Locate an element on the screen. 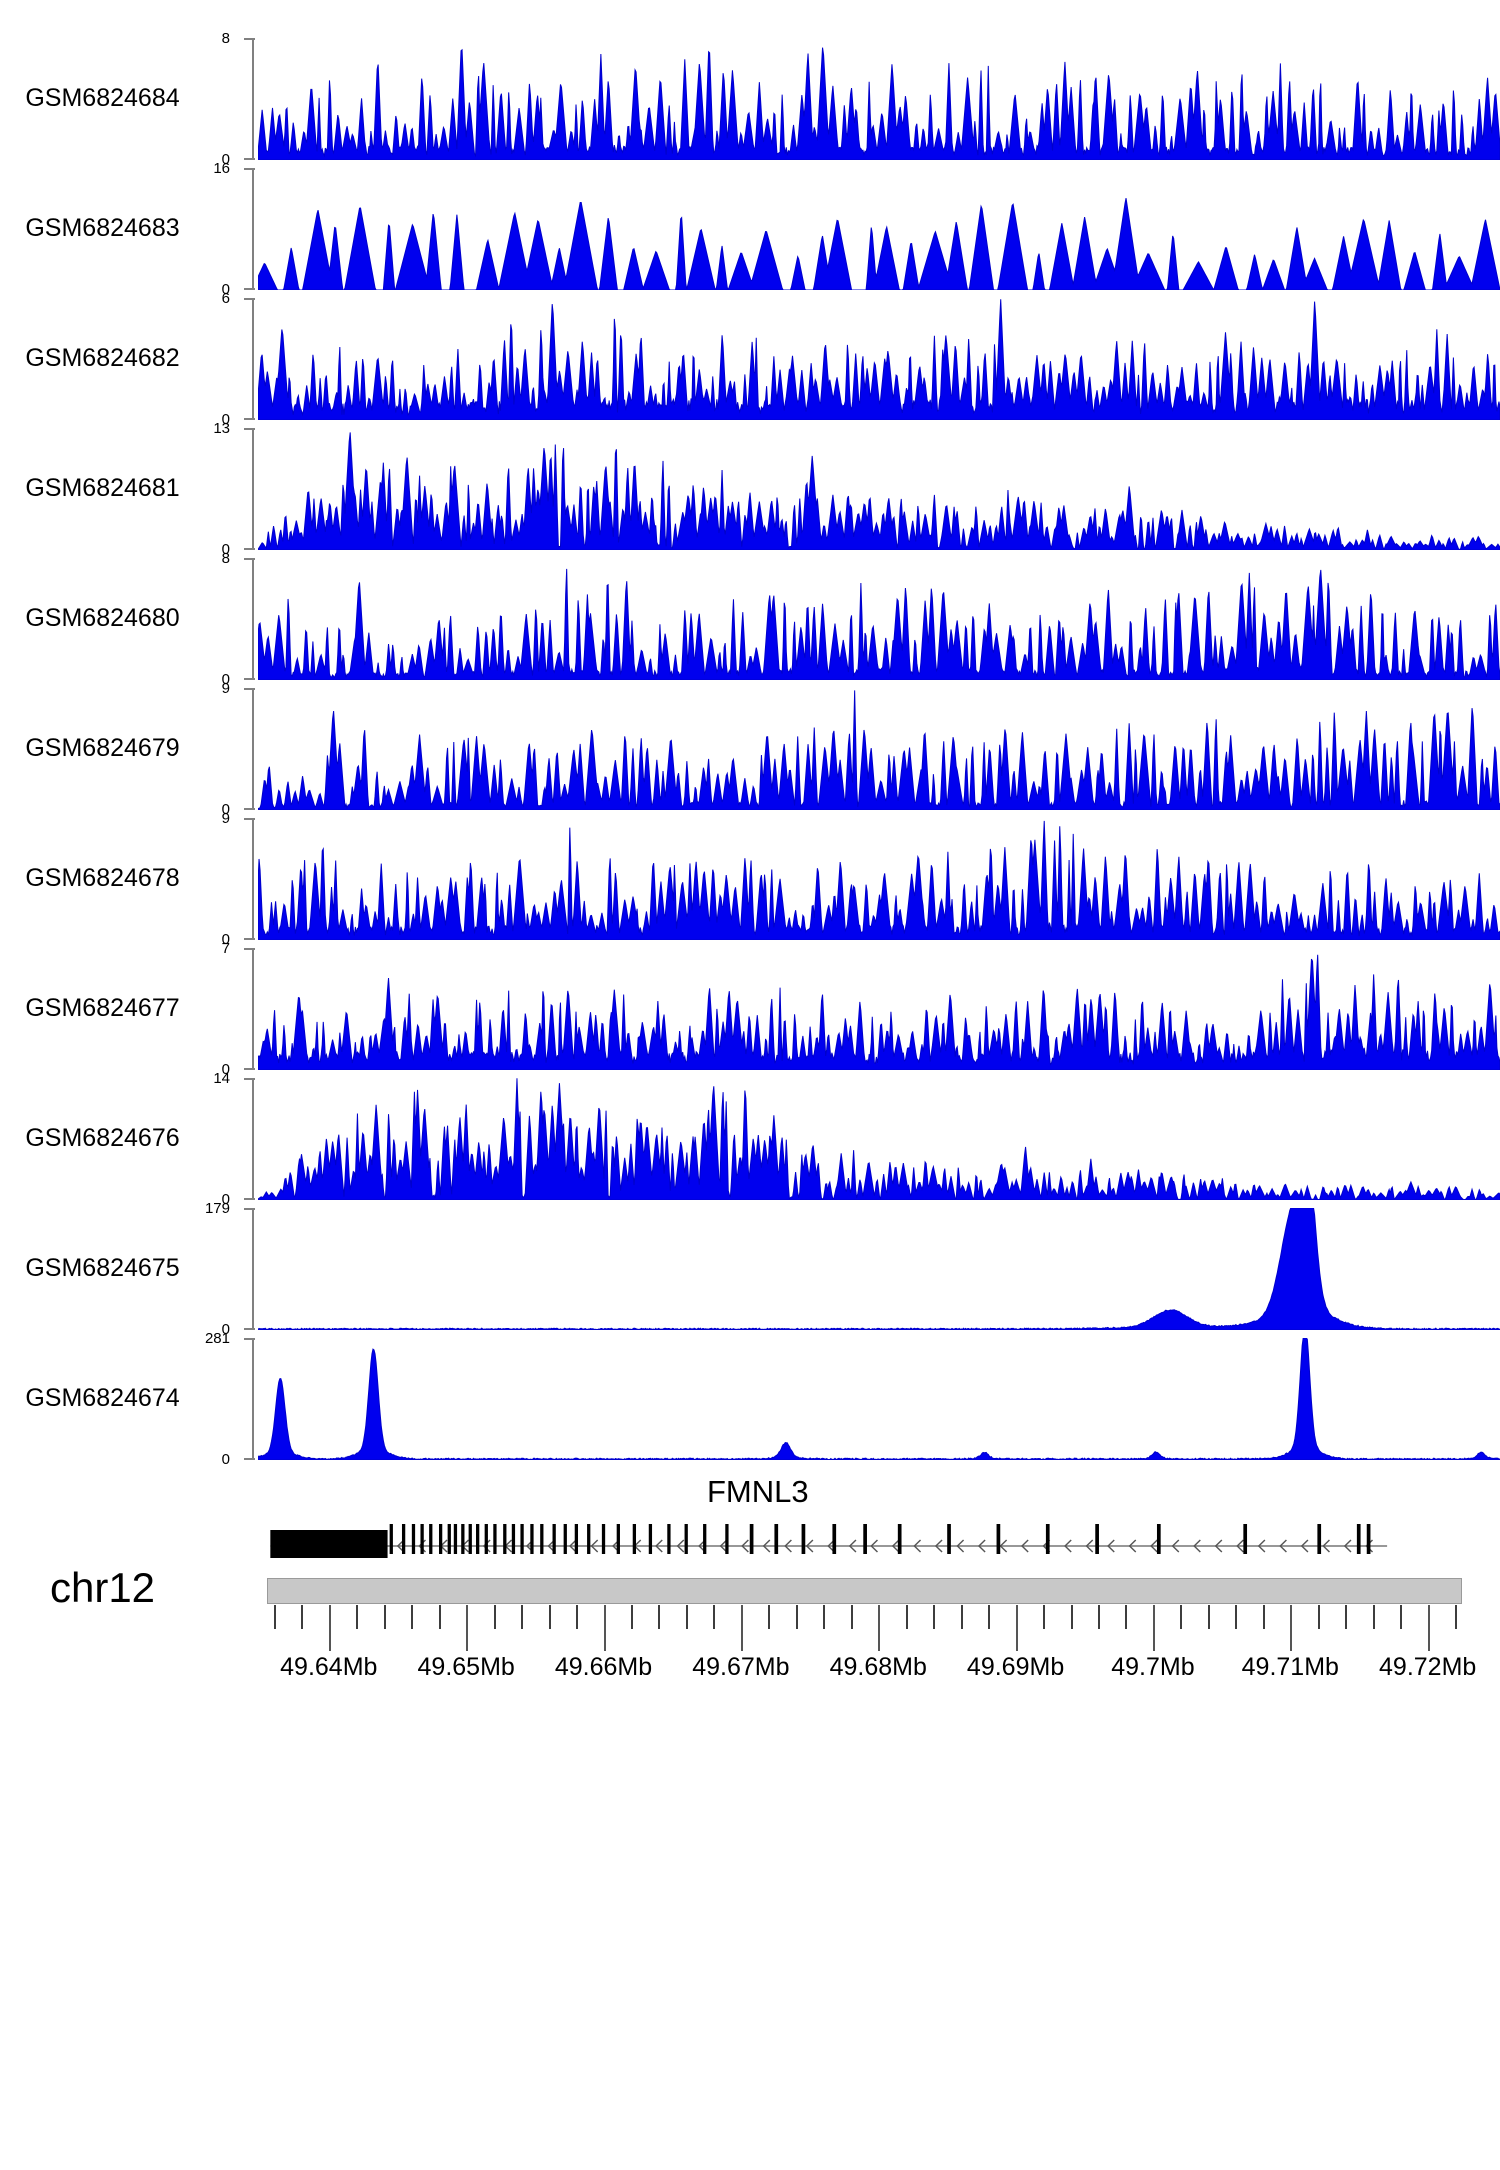 The height and width of the screenshot is (2170, 1500). coverage-track: GSM6824682 6 0 is located at coordinates (750, 359).